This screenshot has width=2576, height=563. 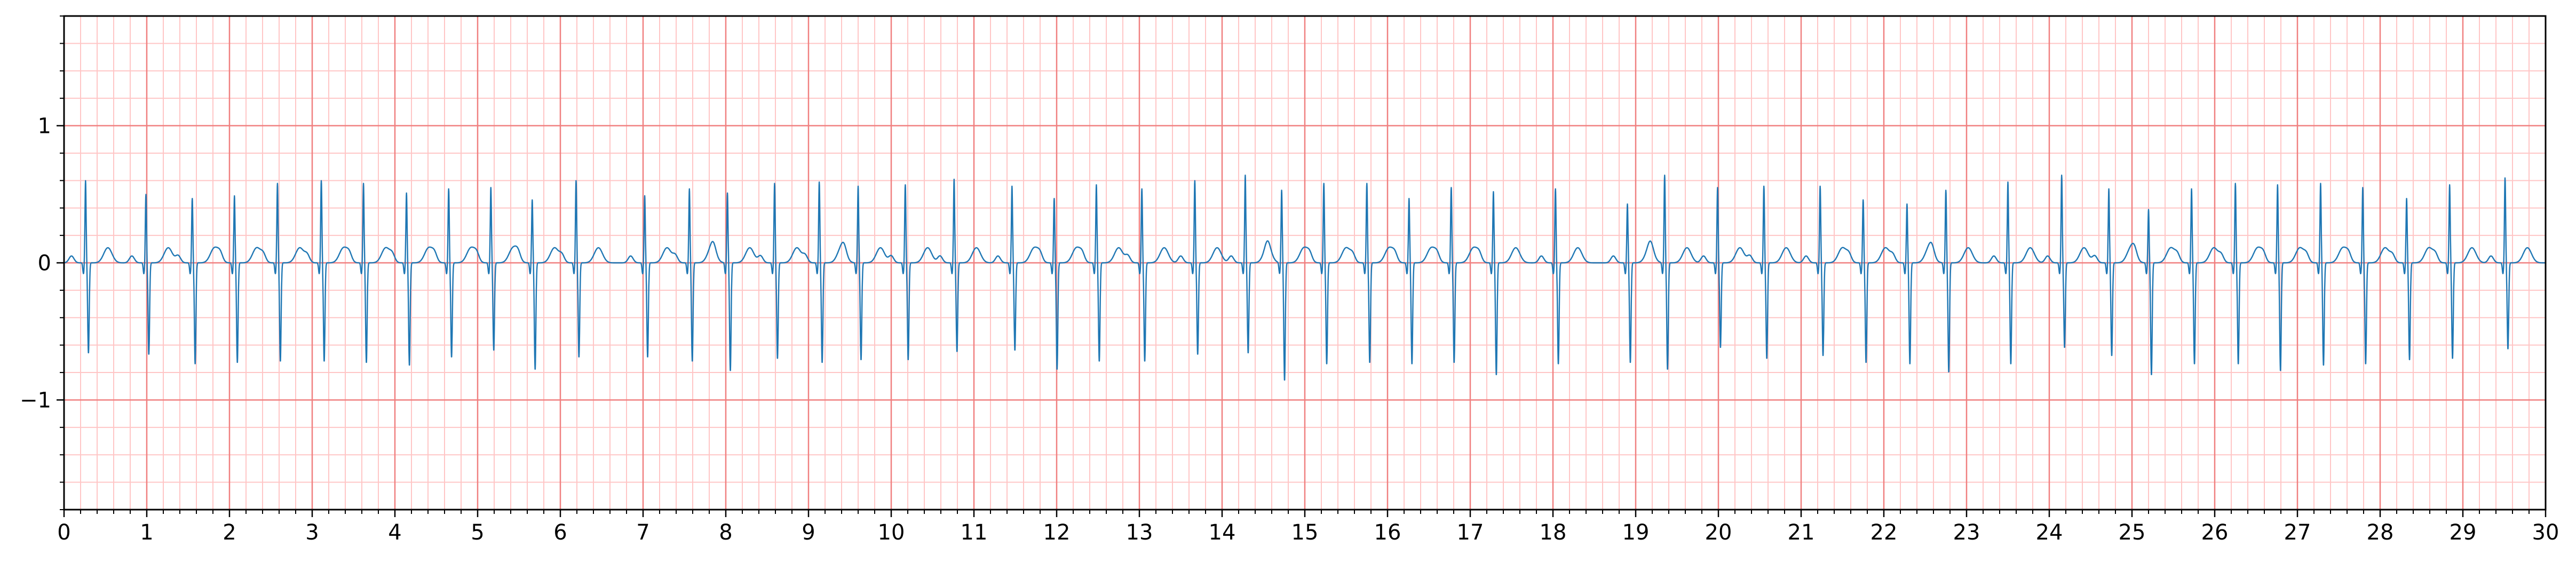 I want to click on x-tick-label: 27, so click(x=2297, y=532).